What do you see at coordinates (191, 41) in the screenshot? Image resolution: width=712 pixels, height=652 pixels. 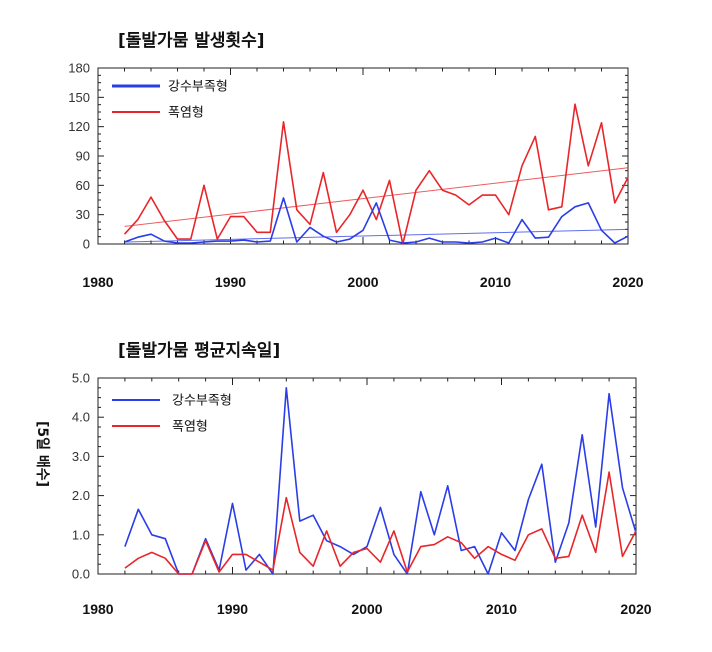 I see `chart-title: [돌발가뭄 발생횟수]` at bounding box center [191, 41].